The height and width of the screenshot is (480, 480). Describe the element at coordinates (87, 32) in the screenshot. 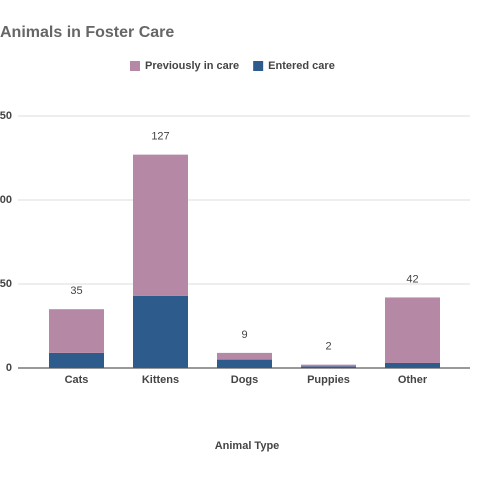

I see `chart-title: Animals in Foster Care` at that location.